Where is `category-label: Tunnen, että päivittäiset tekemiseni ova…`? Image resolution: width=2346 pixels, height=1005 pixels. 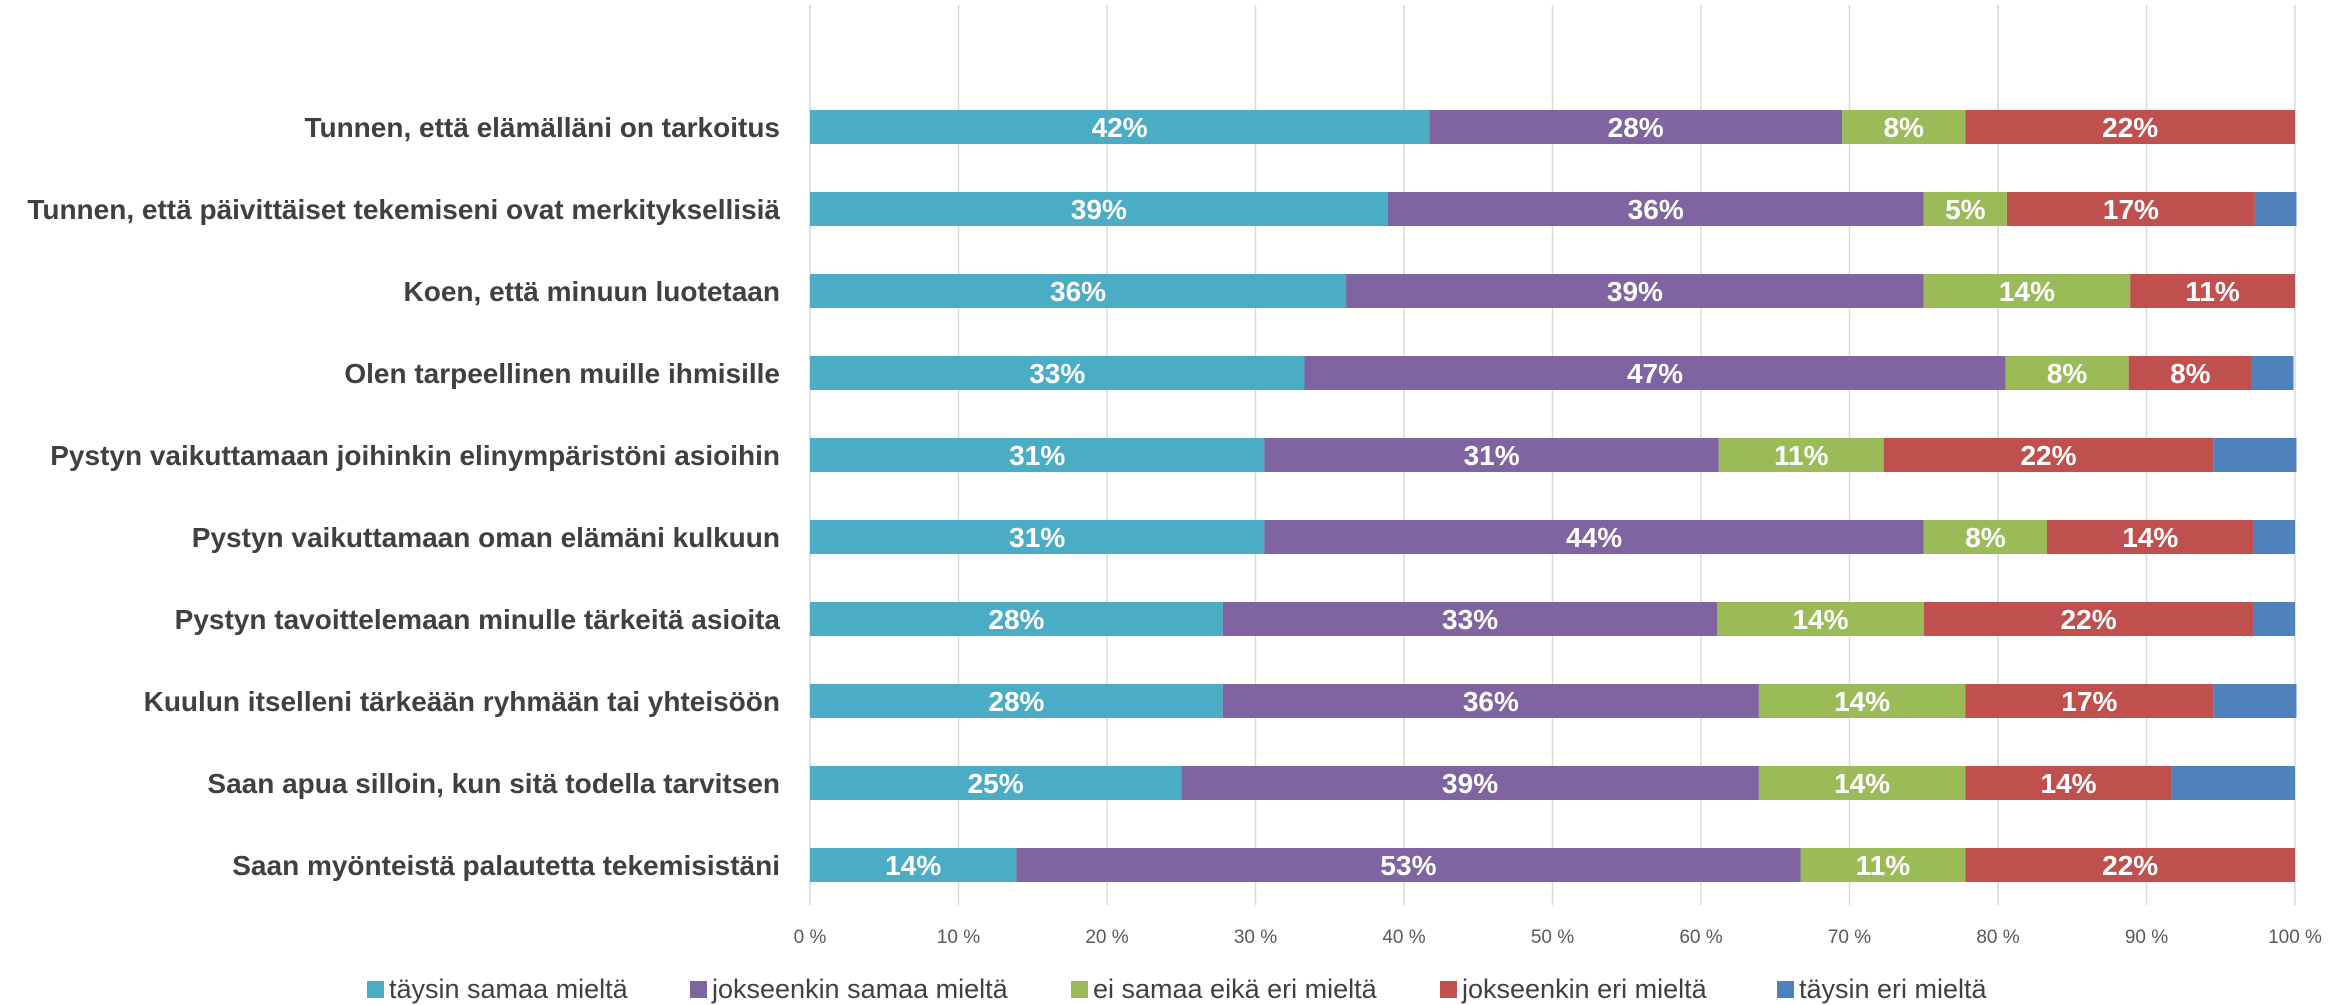
category-label: Tunnen, että päivittäiset tekemiseni ova… is located at coordinates (403, 209).